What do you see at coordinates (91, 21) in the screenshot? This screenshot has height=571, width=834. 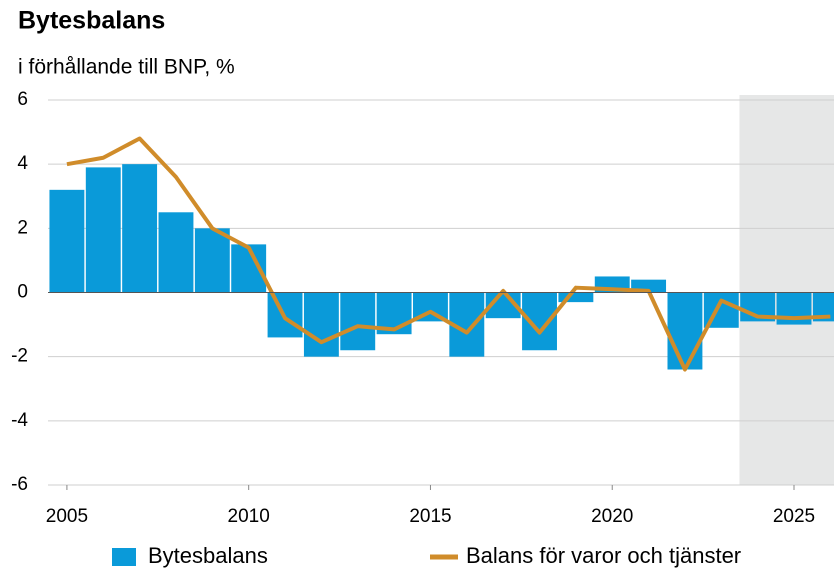 I see `chart-title: Bytesbalans` at bounding box center [91, 21].